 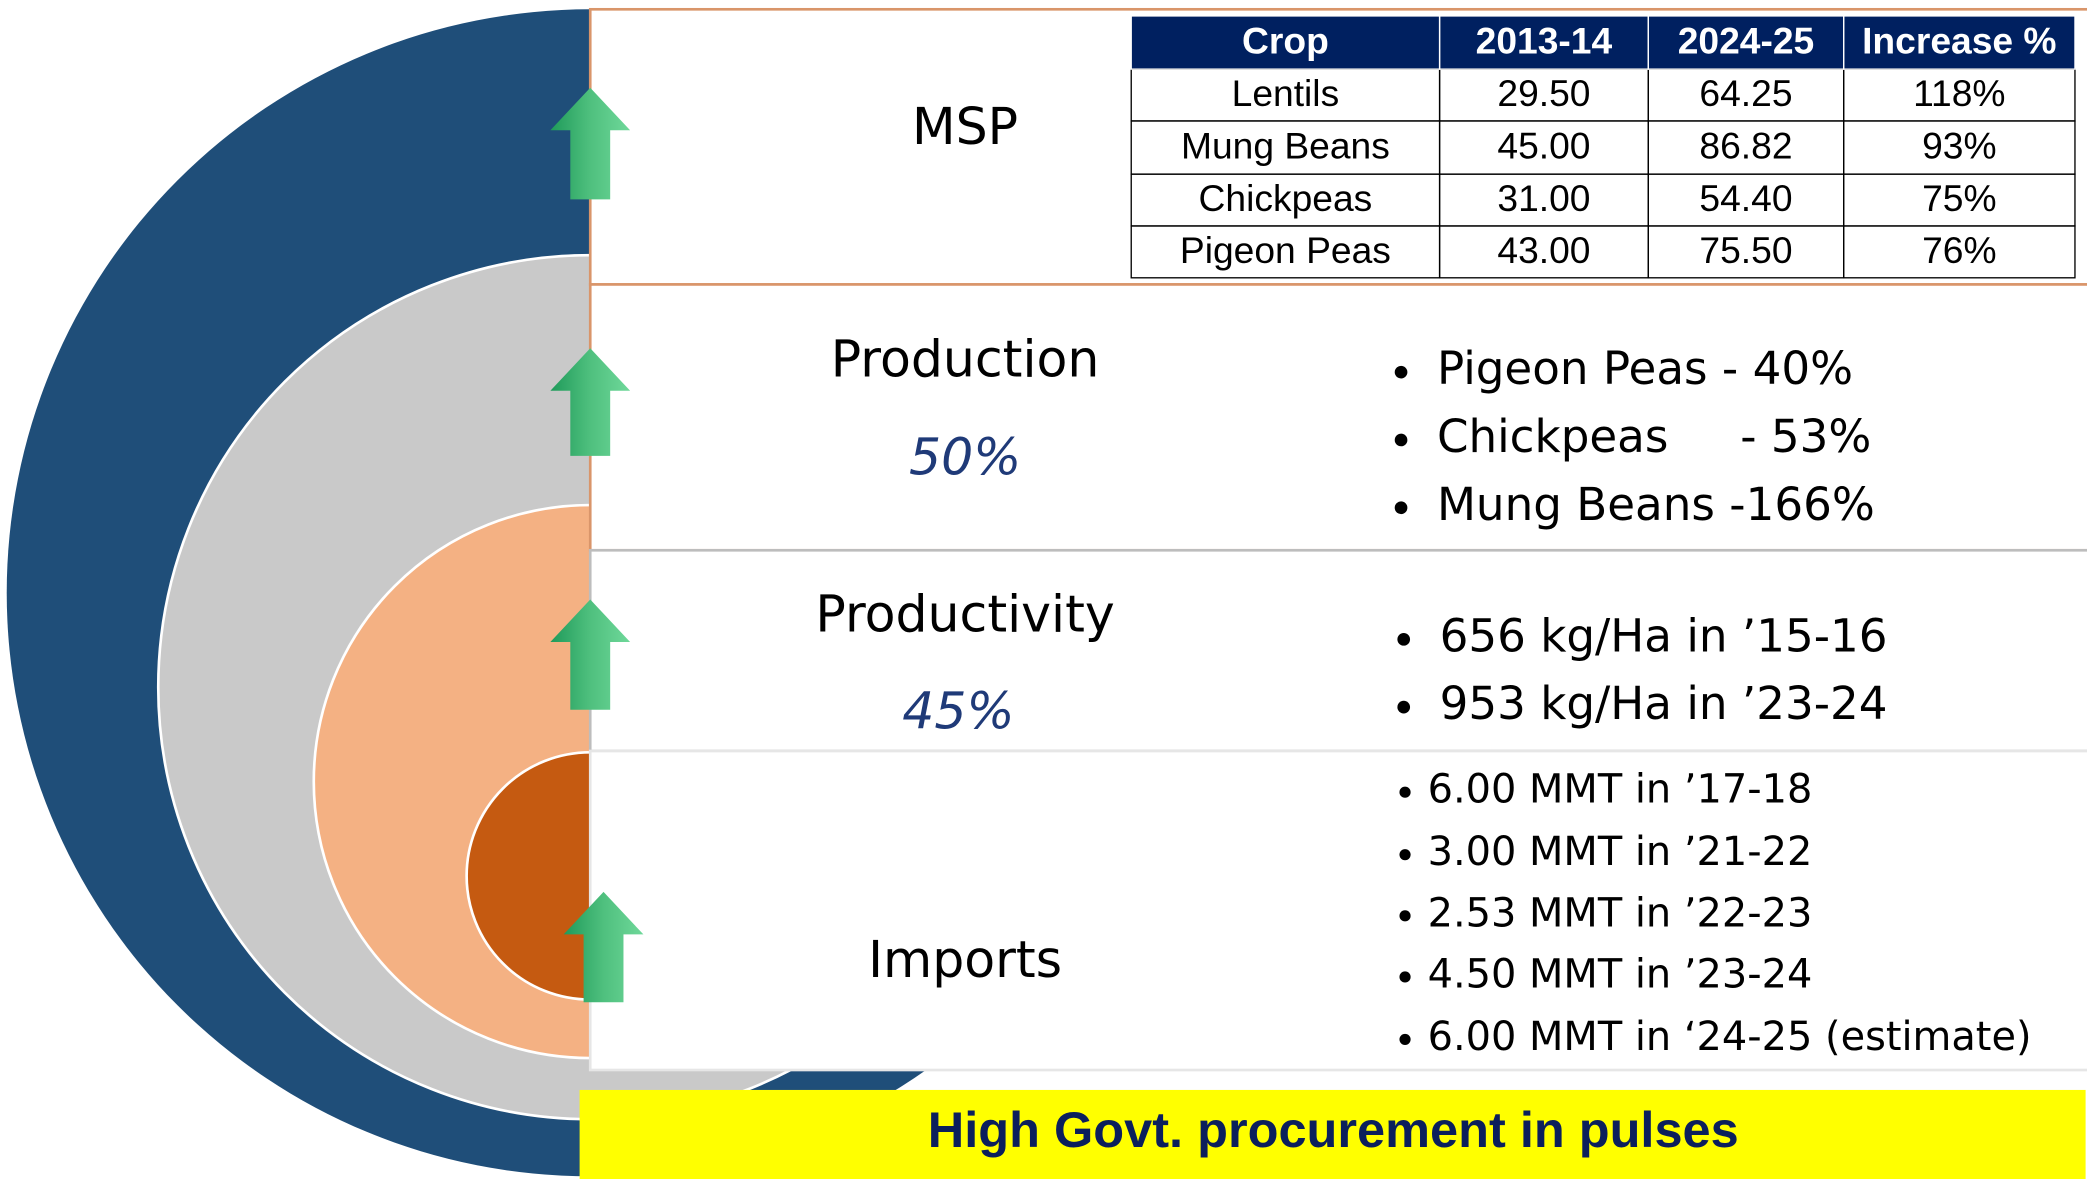 What do you see at coordinates (965, 457) in the screenshot?
I see `production-value: 50%` at bounding box center [965, 457].